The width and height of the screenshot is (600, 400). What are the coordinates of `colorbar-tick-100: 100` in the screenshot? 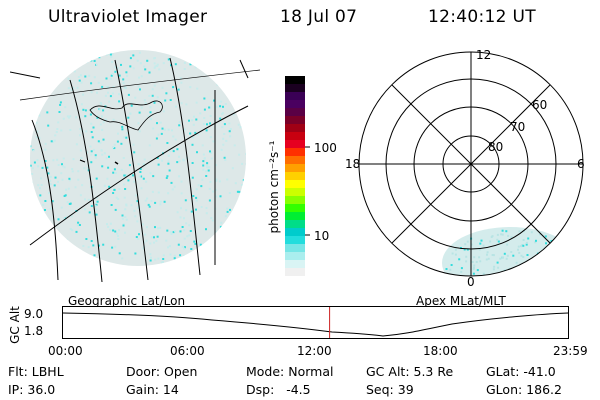 It's located at (325, 148).